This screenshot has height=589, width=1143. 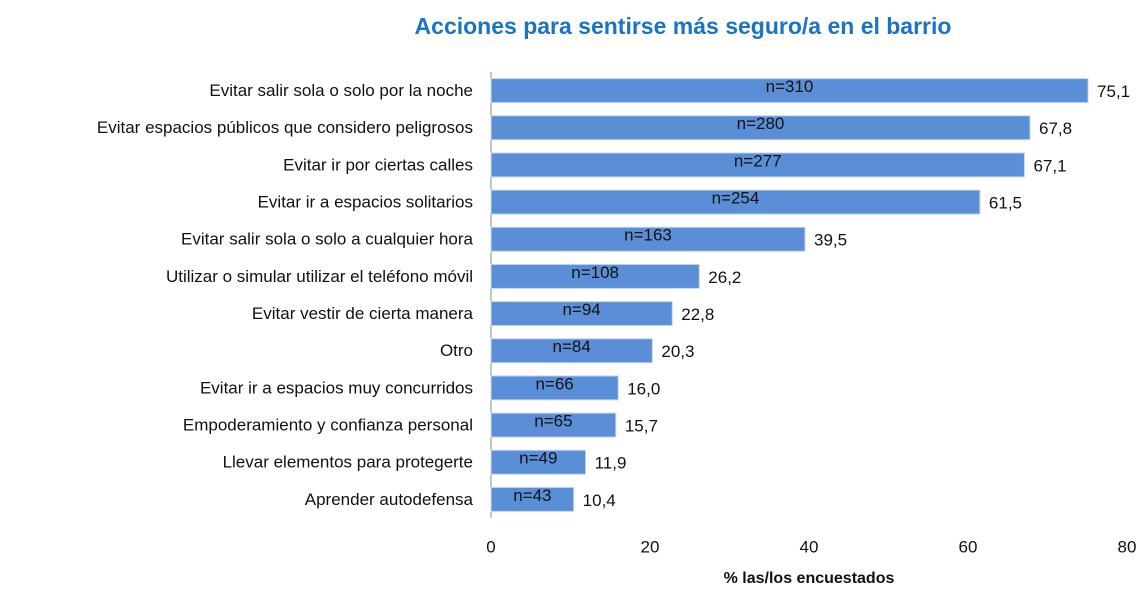 What do you see at coordinates (532, 495) in the screenshot?
I see `n-label: n=43` at bounding box center [532, 495].